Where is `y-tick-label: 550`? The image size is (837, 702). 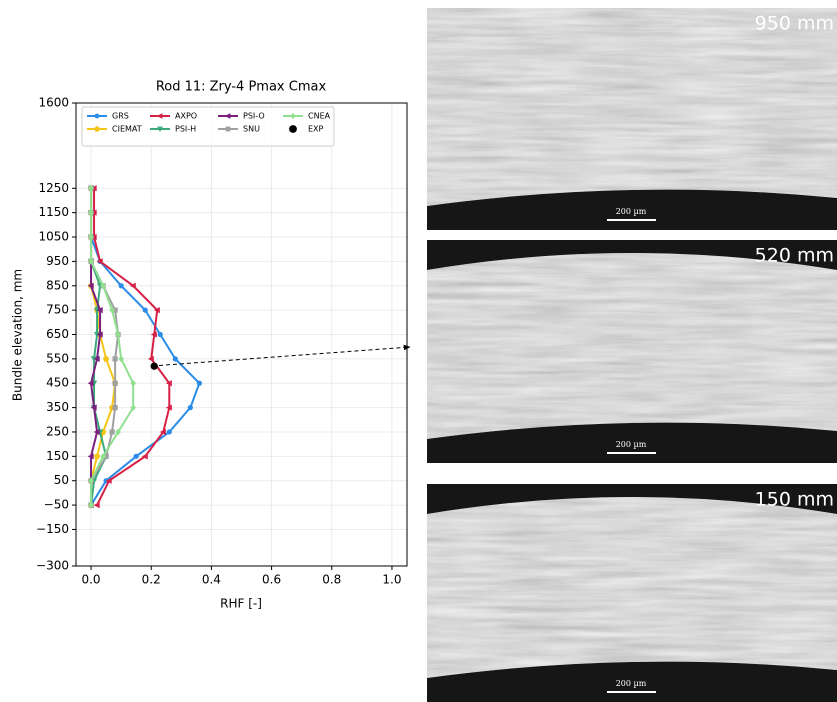 y-tick-label: 550 is located at coordinates (57, 358).